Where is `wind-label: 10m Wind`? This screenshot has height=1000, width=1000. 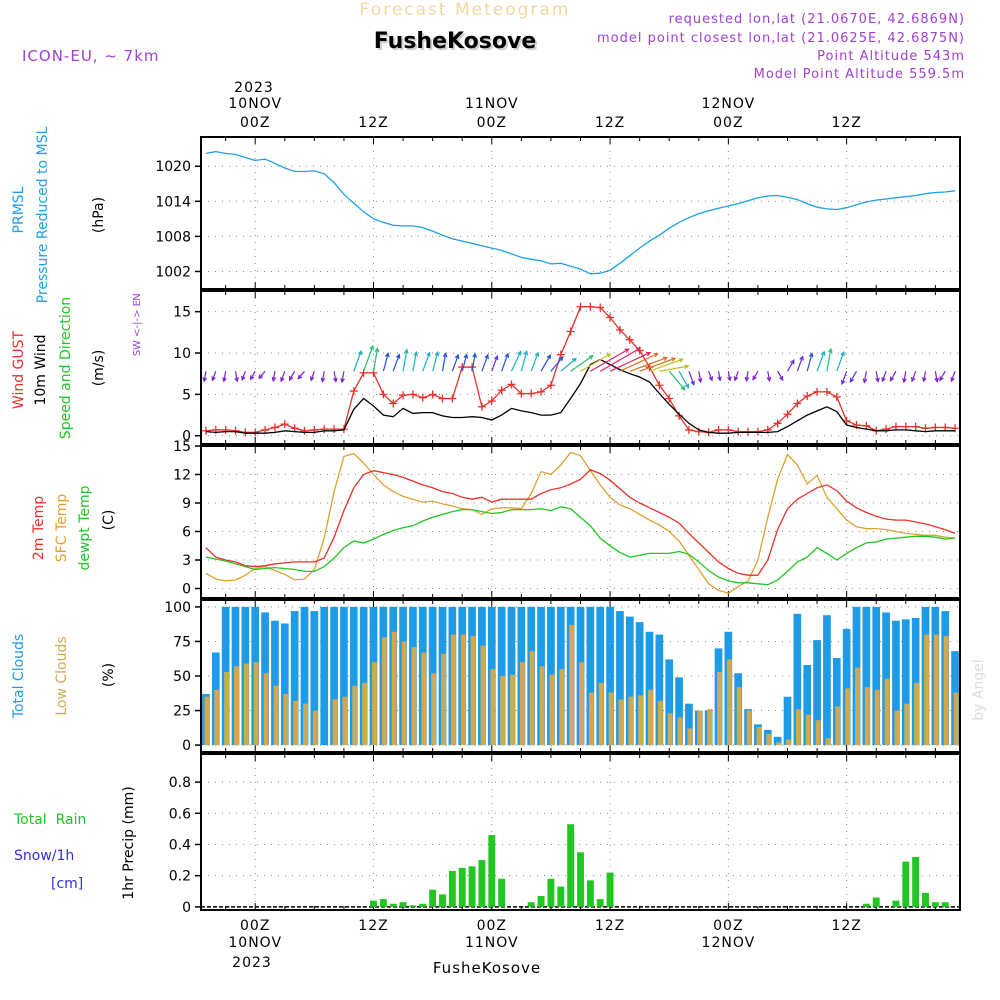 wind-label: 10m Wind is located at coordinates (41, 369).